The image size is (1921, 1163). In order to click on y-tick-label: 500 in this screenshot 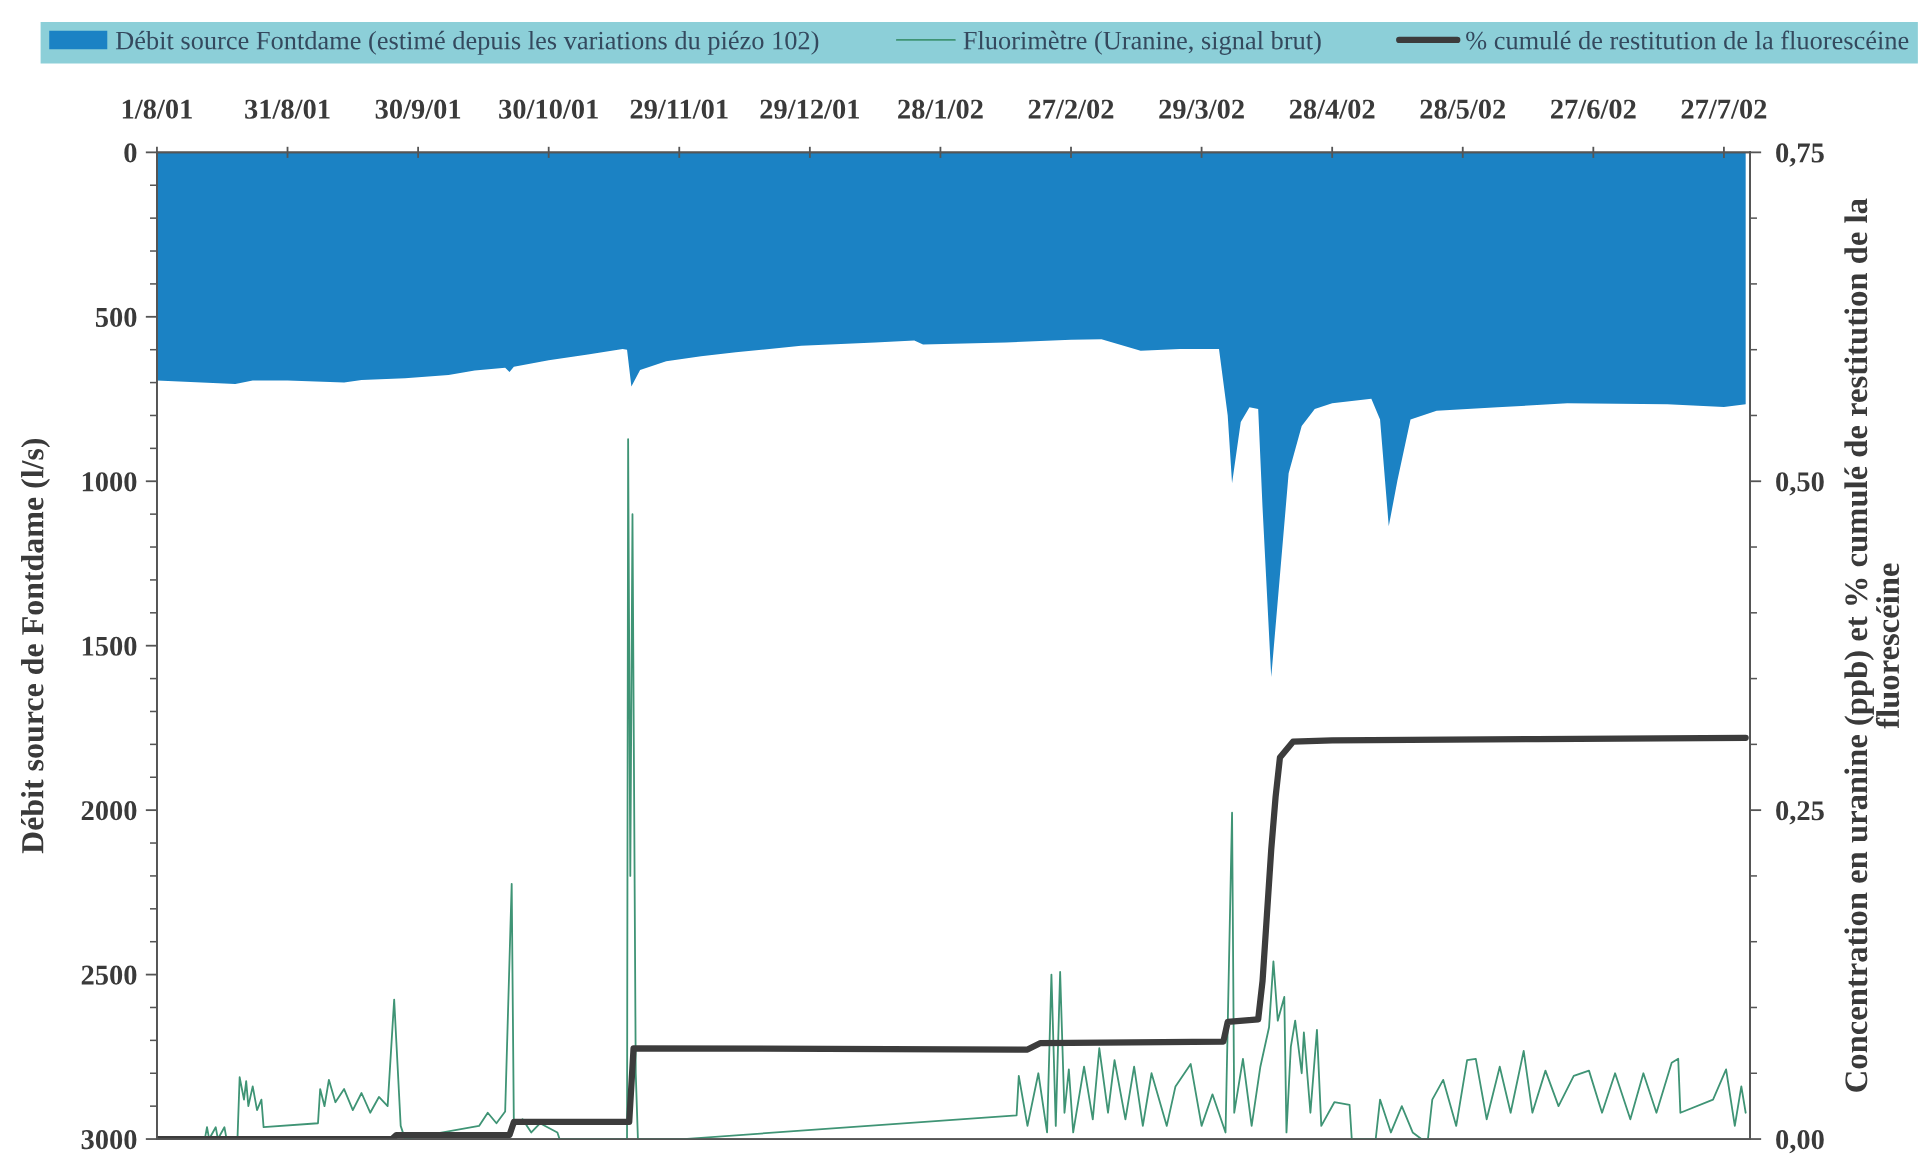, I will do `click(116, 317)`.